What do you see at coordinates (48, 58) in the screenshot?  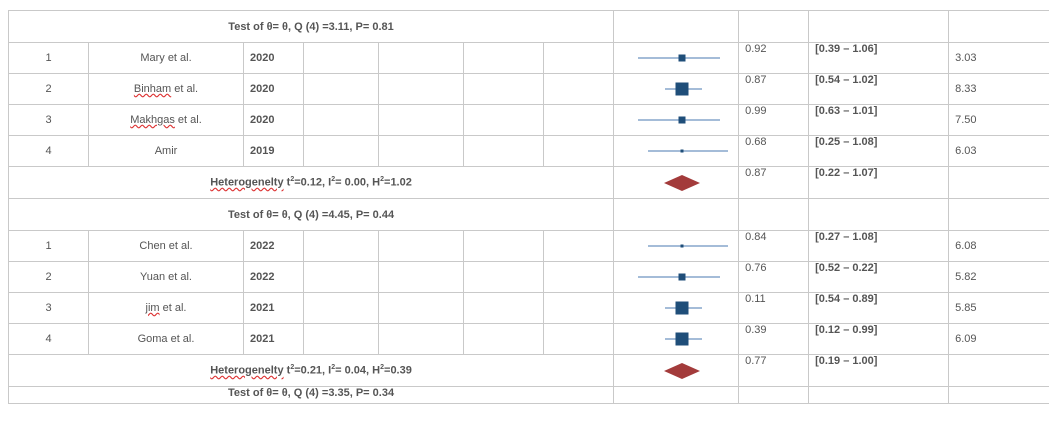 I see `study-number: 1` at bounding box center [48, 58].